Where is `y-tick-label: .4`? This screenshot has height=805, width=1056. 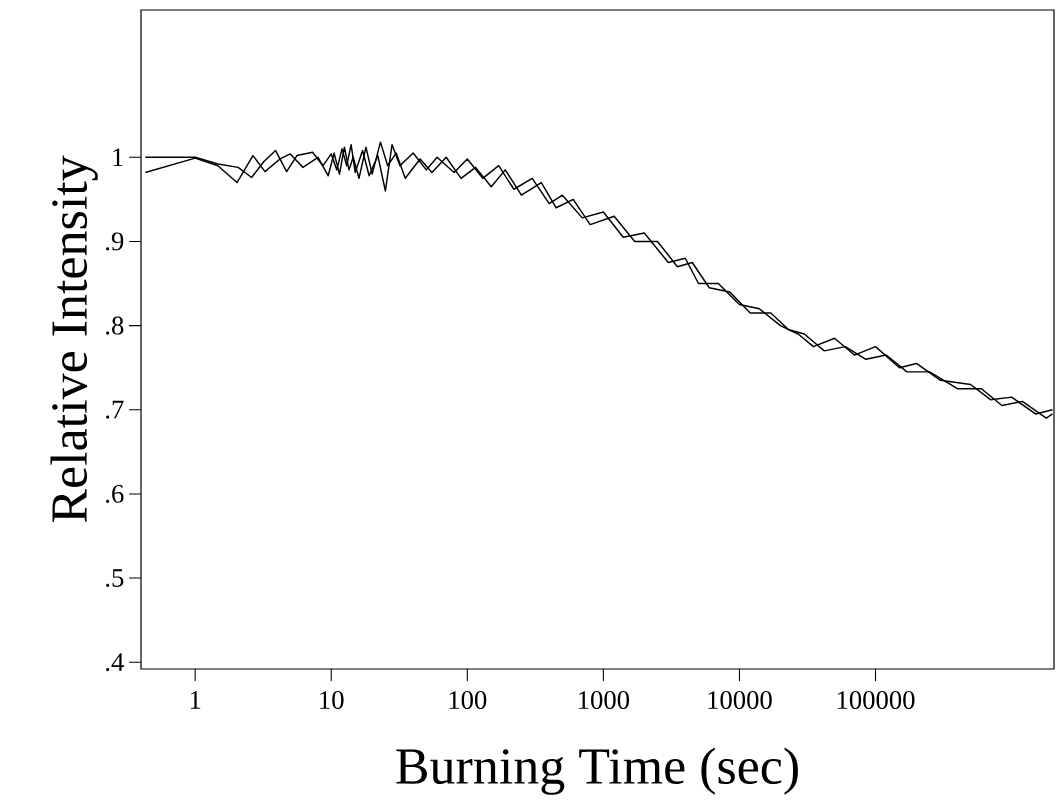
y-tick-label: .4 is located at coordinates (115, 662).